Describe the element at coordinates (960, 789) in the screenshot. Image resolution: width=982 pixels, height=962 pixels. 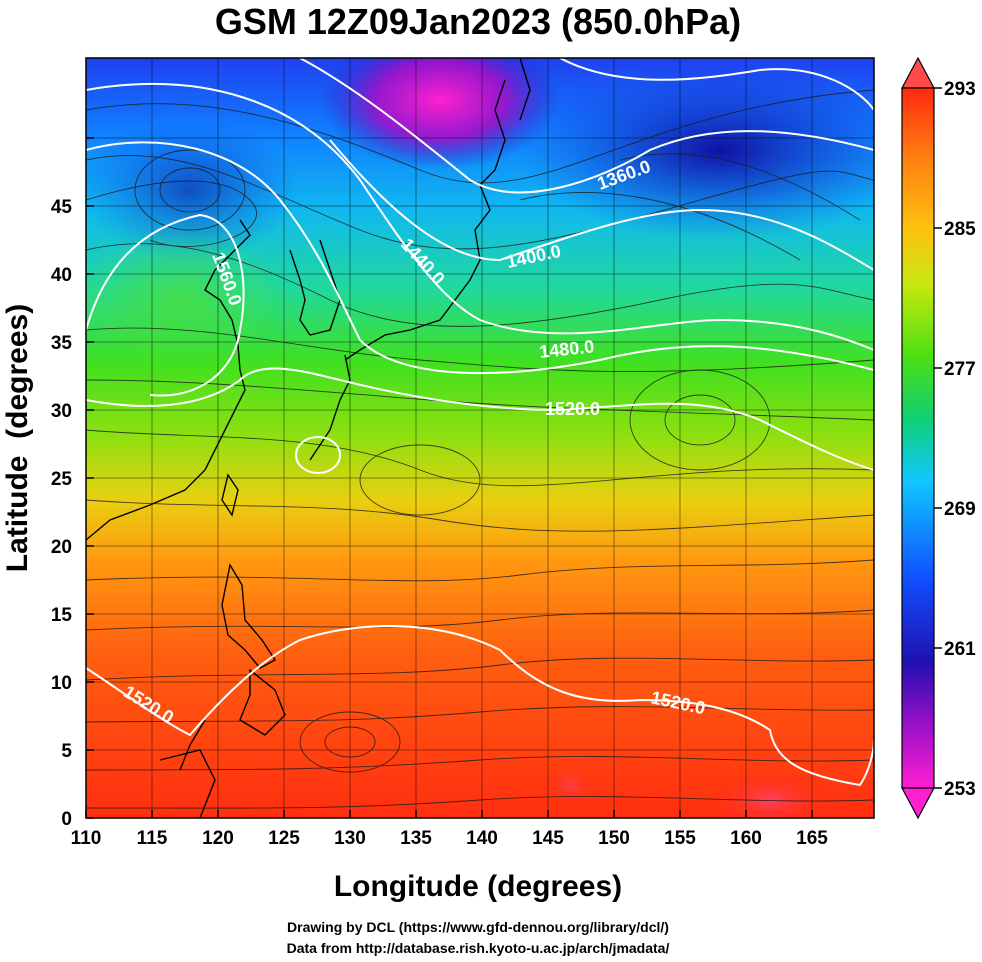
I see `colorbar-tick-label: 253` at that location.